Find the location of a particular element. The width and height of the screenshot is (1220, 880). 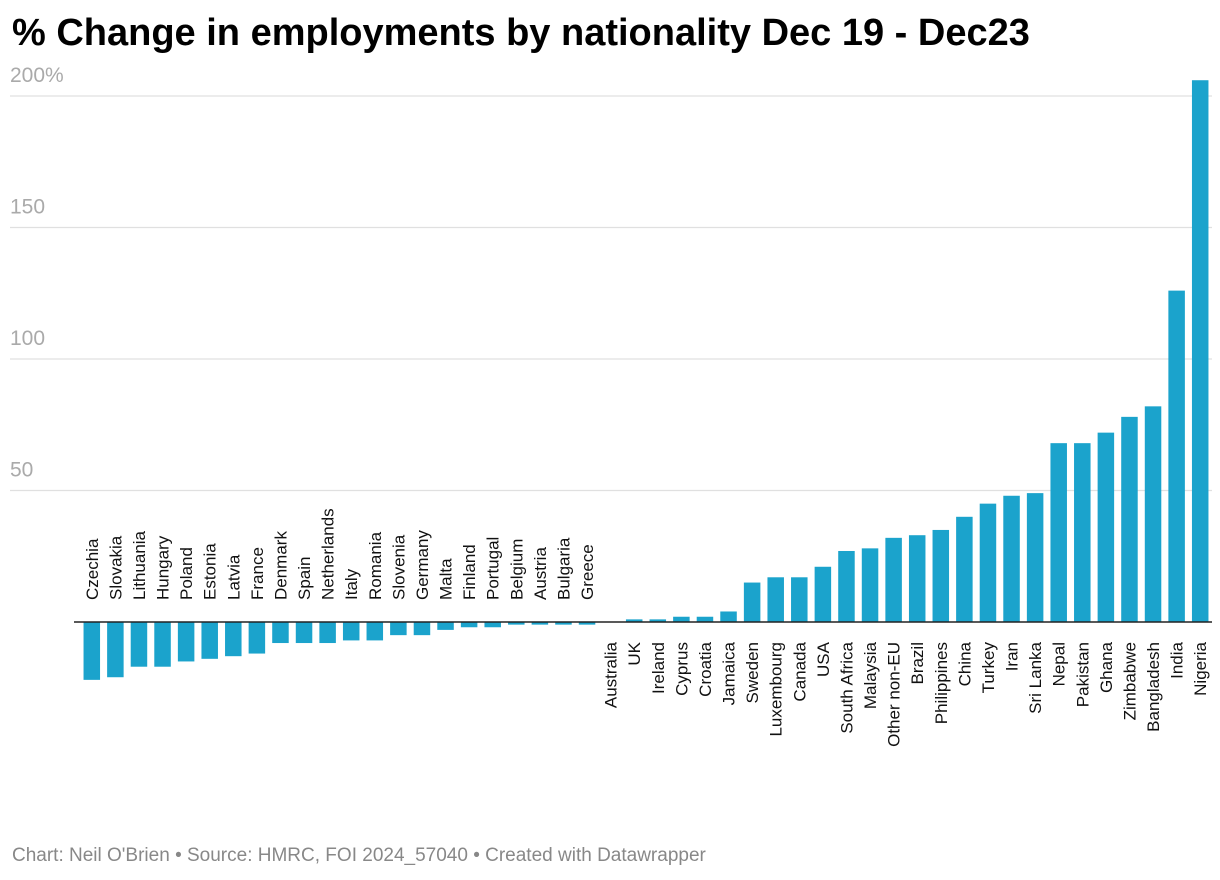

bar-cyprus is located at coordinates (681, 619).